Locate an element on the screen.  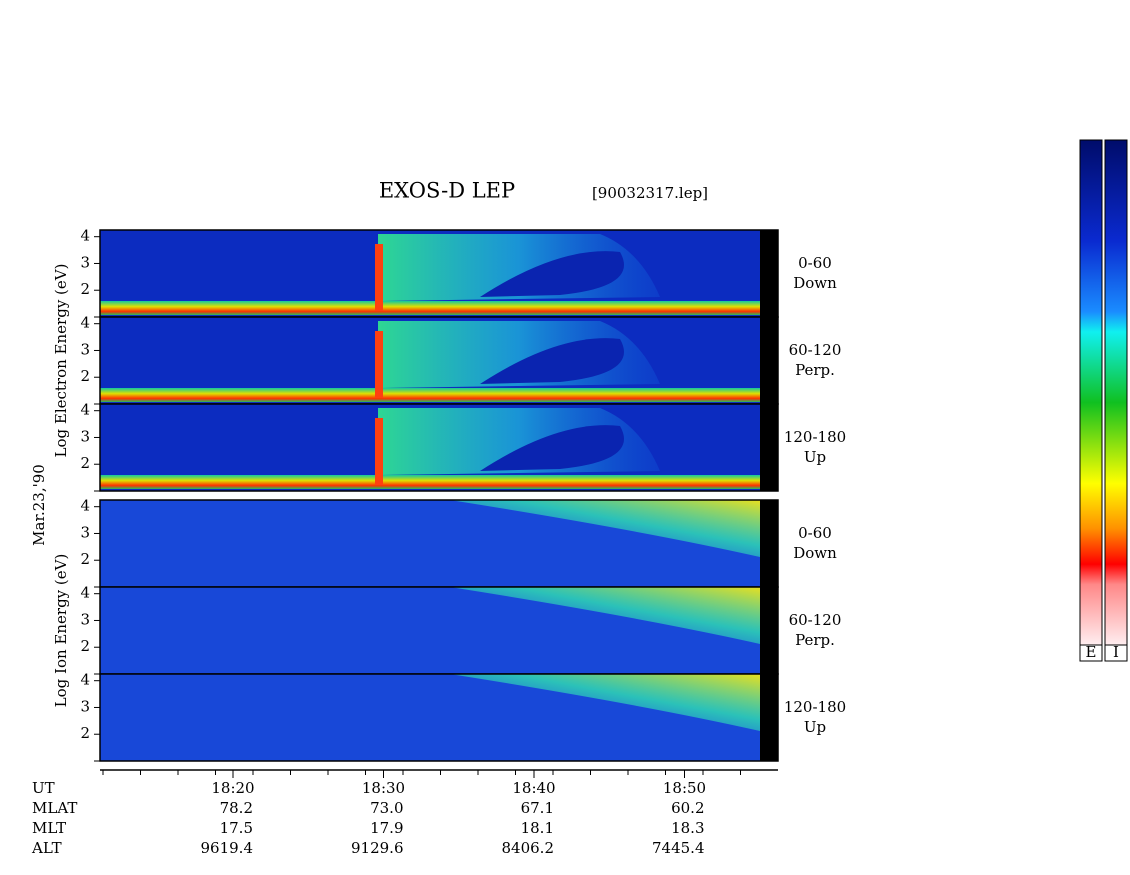
colorbar-label: I is located at coordinates (1116, 652).